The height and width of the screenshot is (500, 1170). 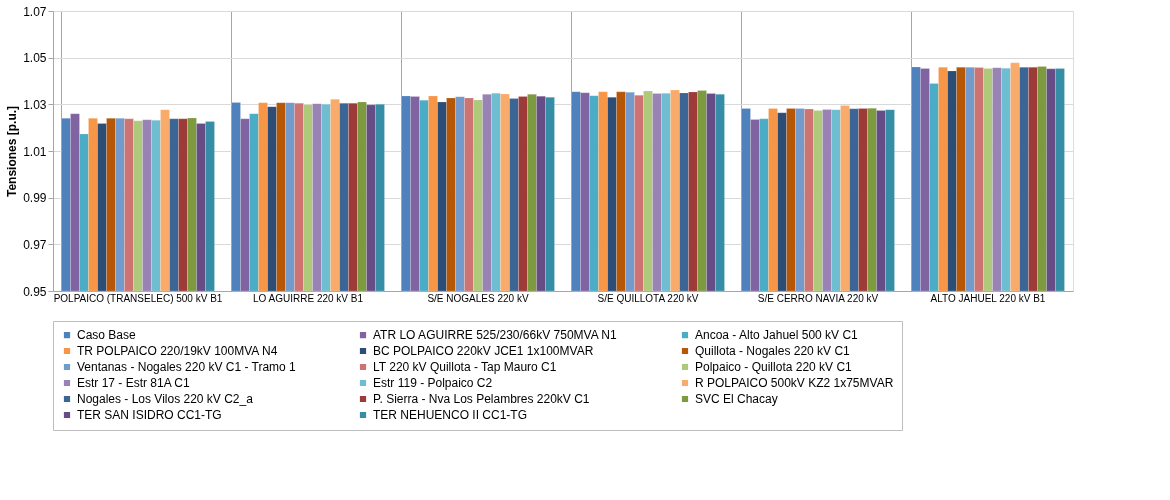 What do you see at coordinates (107, 335) in the screenshot?
I see `legend-label: Caso Base` at bounding box center [107, 335].